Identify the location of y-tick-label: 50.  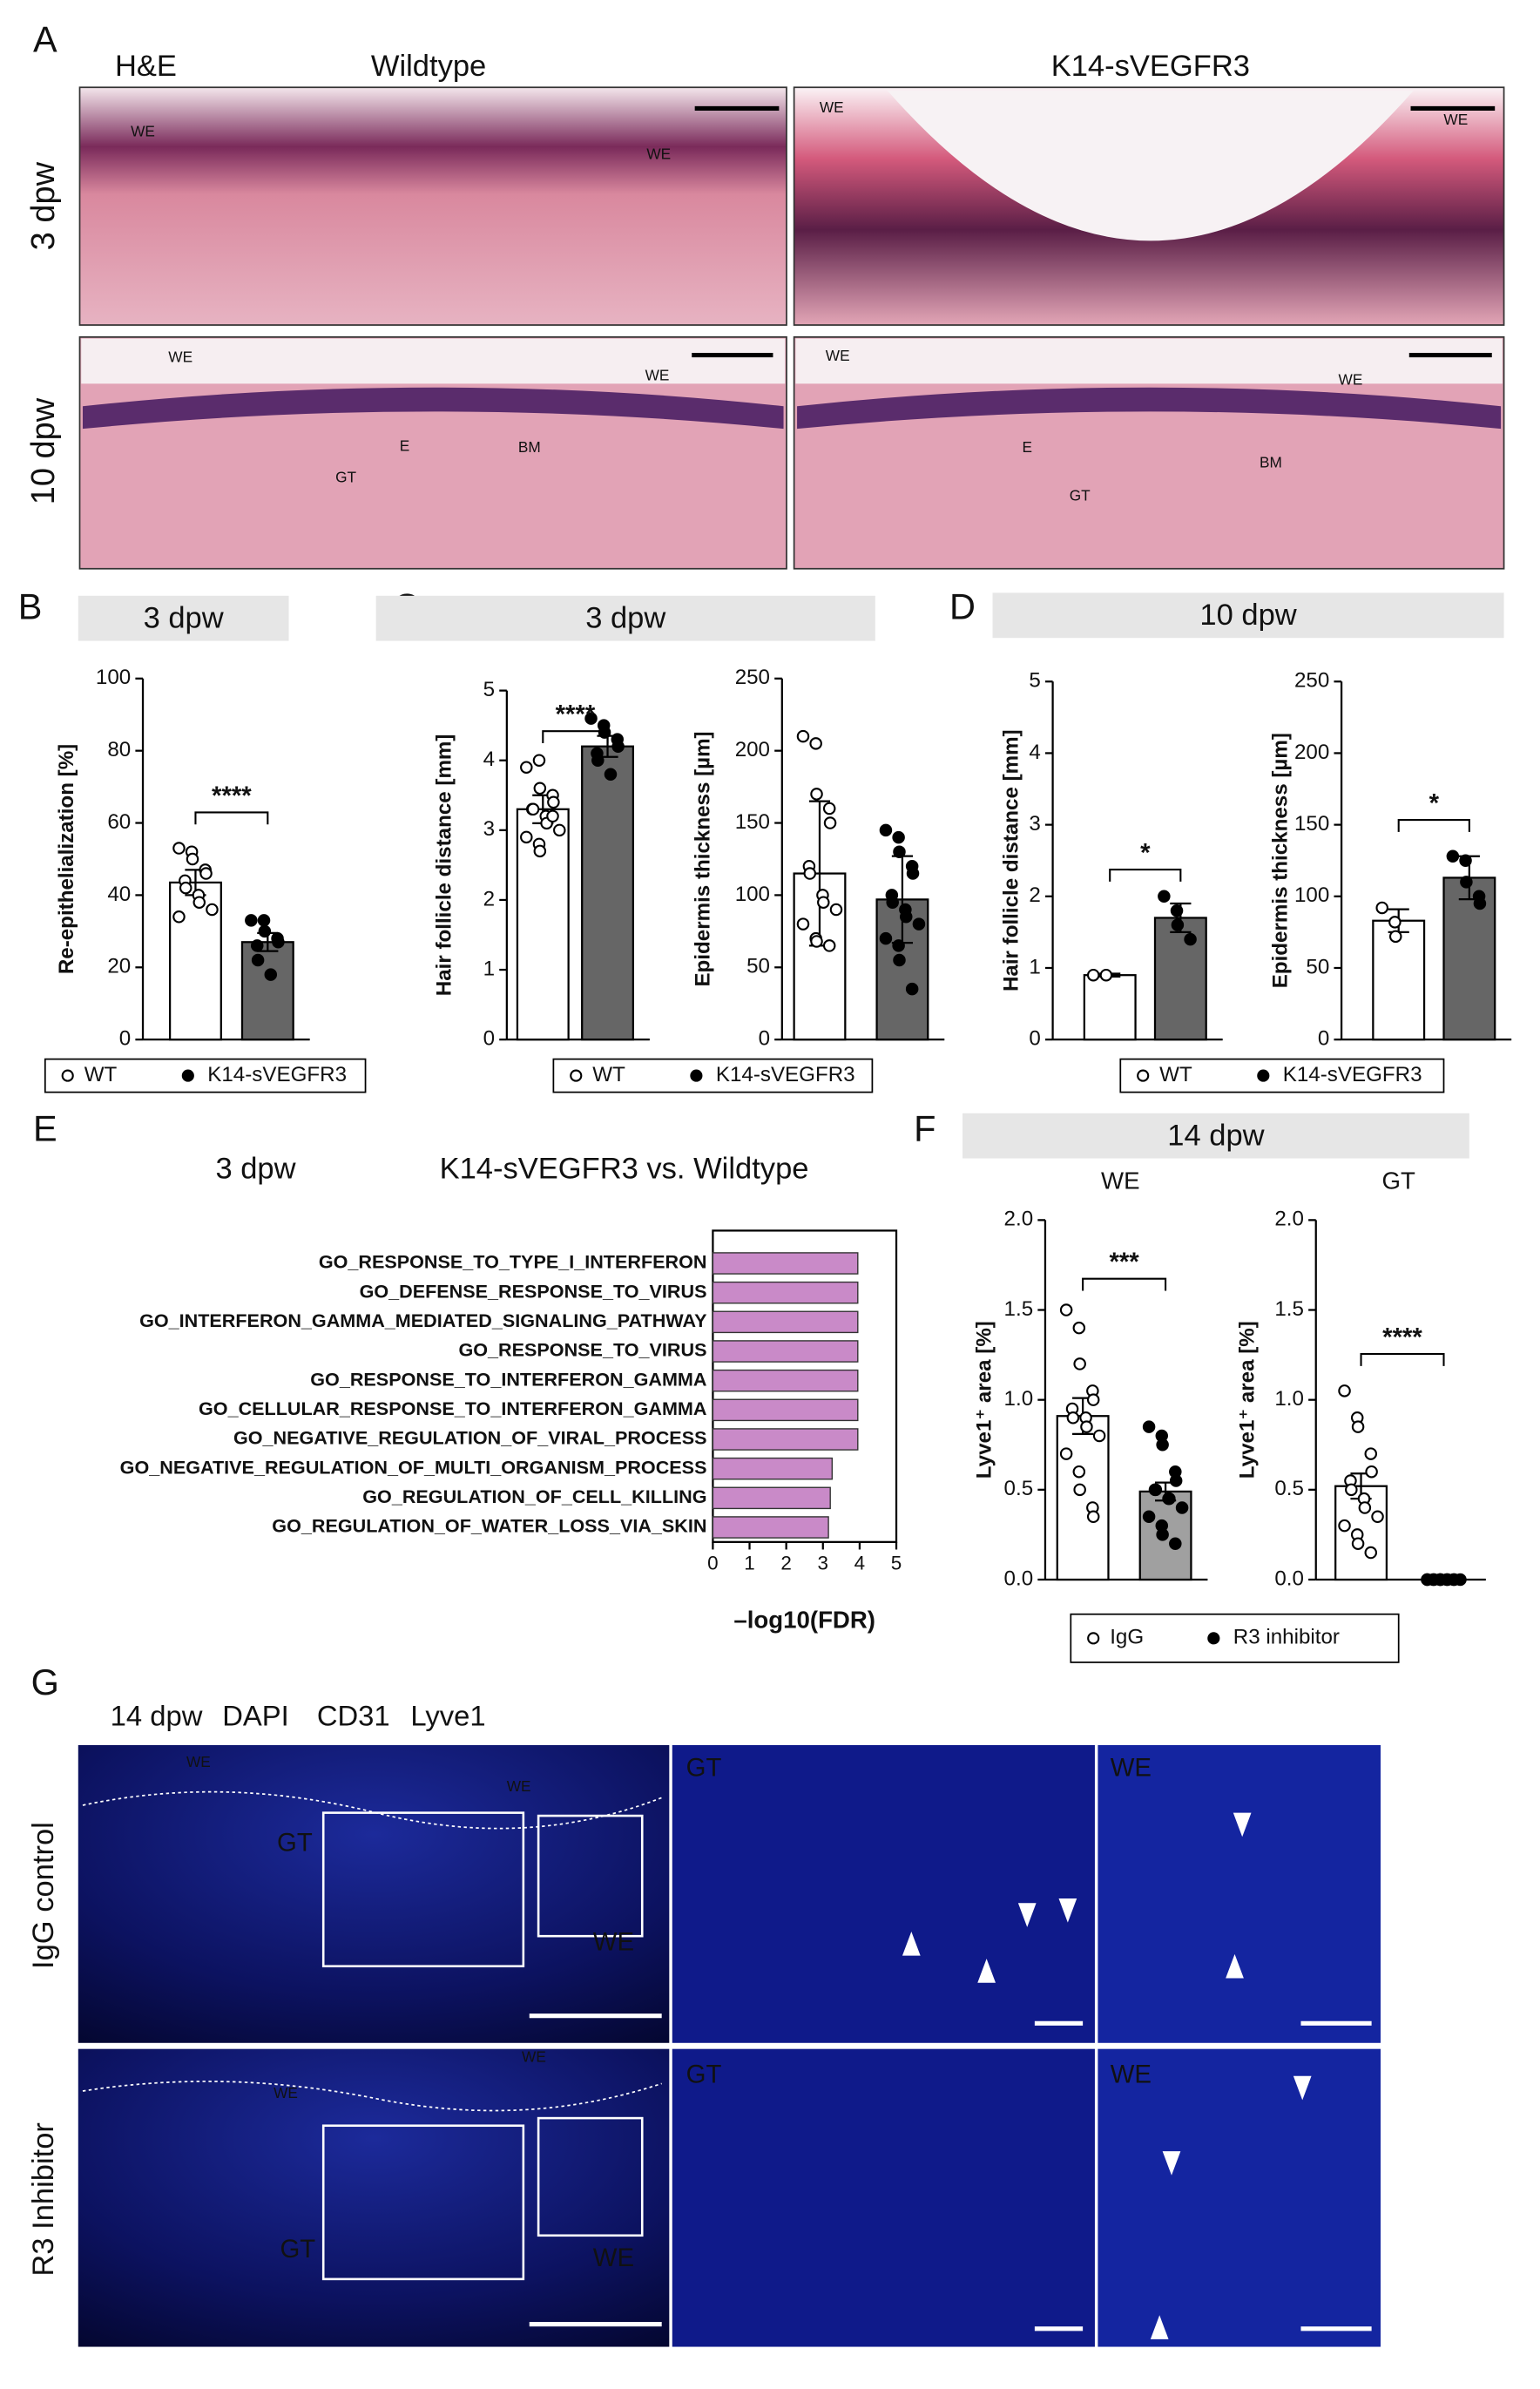
(1317, 966).